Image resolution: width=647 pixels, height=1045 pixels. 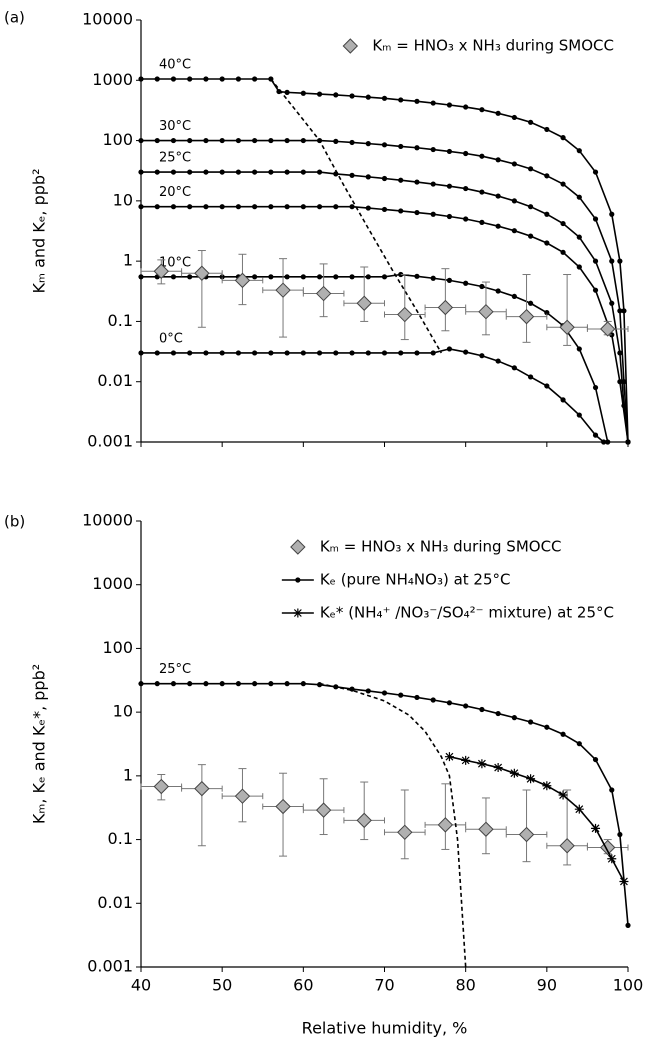 What do you see at coordinates (298, 580) in the screenshot?
I see `legend-marker` at bounding box center [298, 580].